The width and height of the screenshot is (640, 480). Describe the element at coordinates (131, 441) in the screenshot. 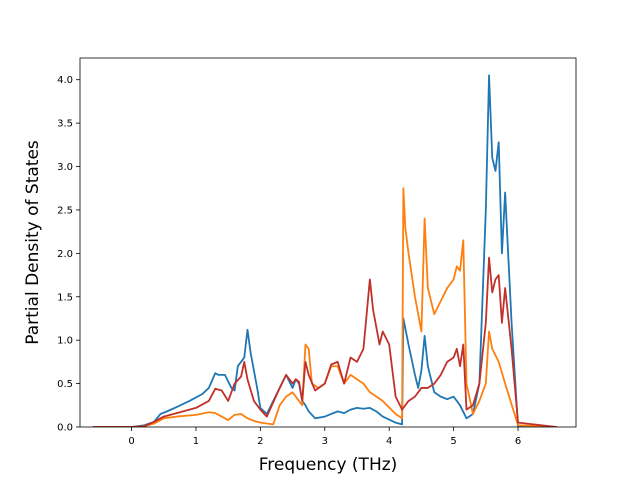

I see `x-tick-label: 0` at that location.